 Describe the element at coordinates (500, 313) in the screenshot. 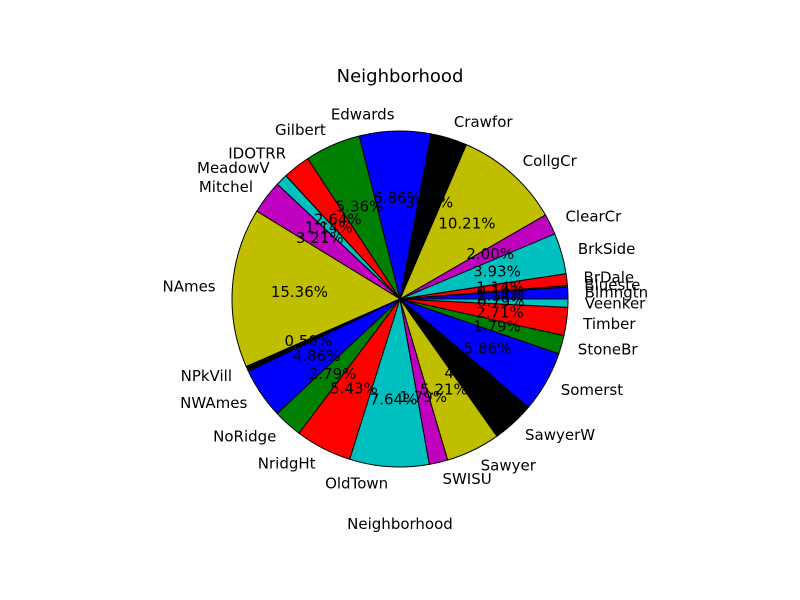

I see `pct-label-timber: 2.71%` at that location.